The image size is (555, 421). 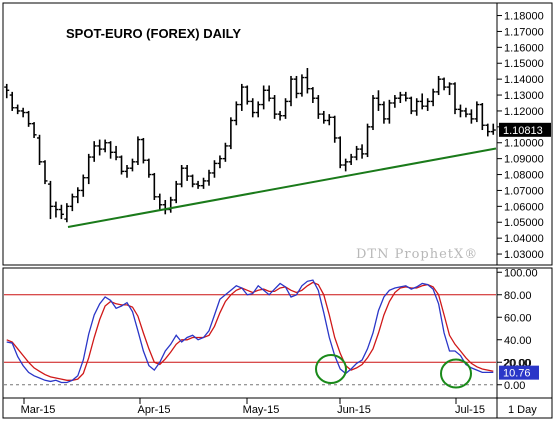 I want to click on price-tick-label: 1.16000, so click(x=524, y=48).